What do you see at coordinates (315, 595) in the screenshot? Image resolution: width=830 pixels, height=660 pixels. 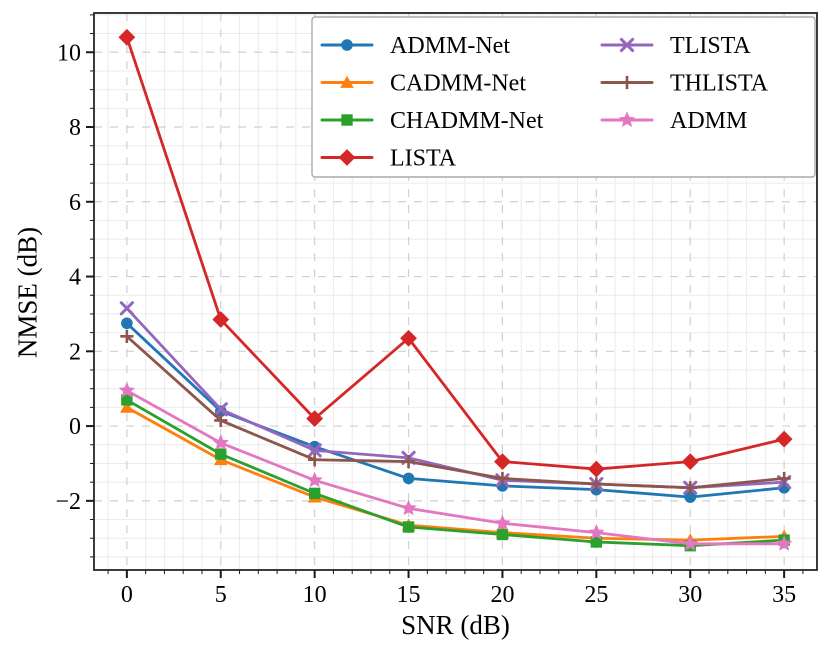 I see `x-tick-label: 10` at bounding box center [315, 595].